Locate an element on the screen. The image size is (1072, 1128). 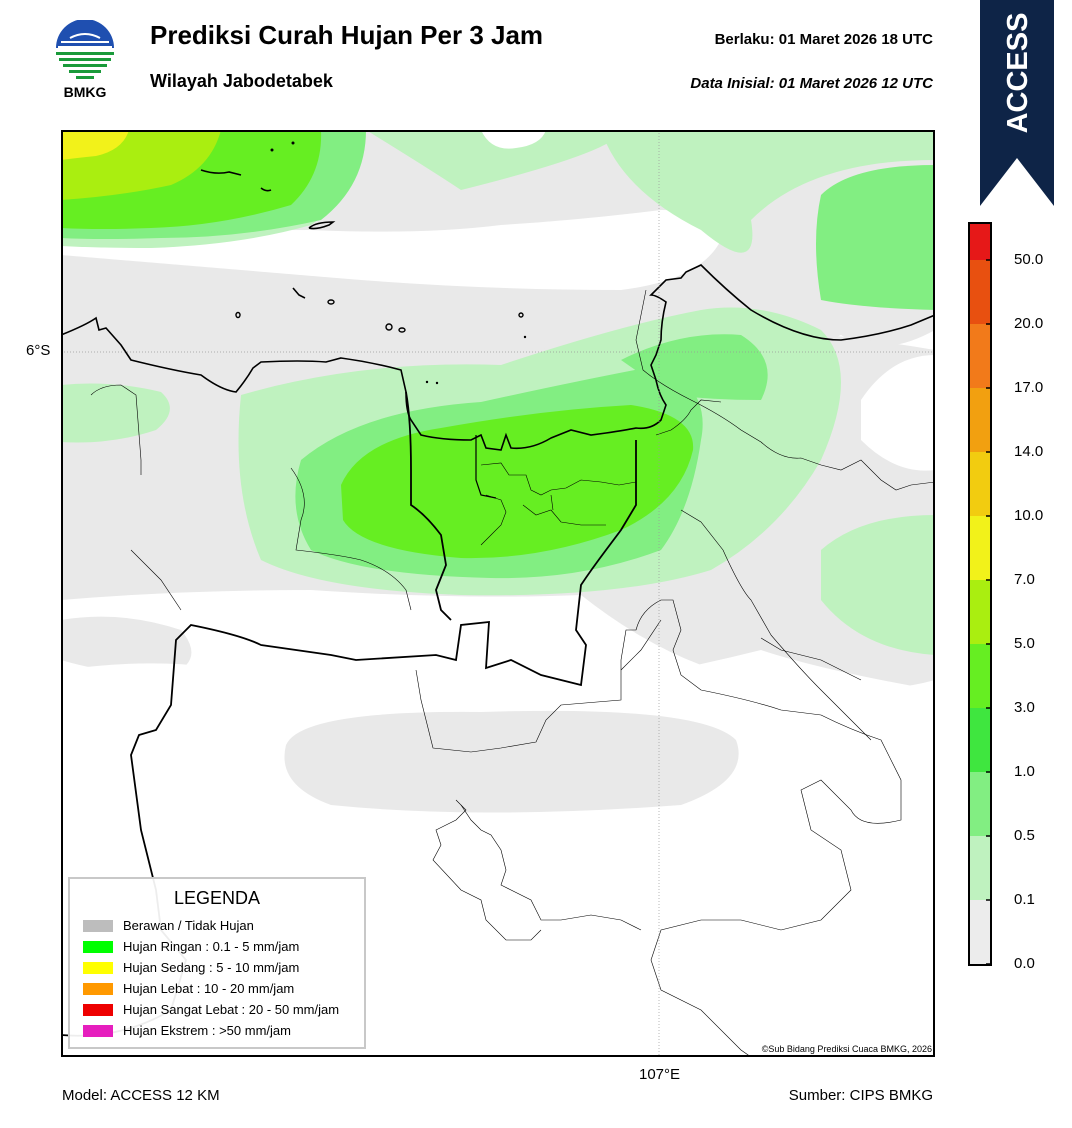
colorbar-tick-label: 0.1 is located at coordinates (1024, 899).